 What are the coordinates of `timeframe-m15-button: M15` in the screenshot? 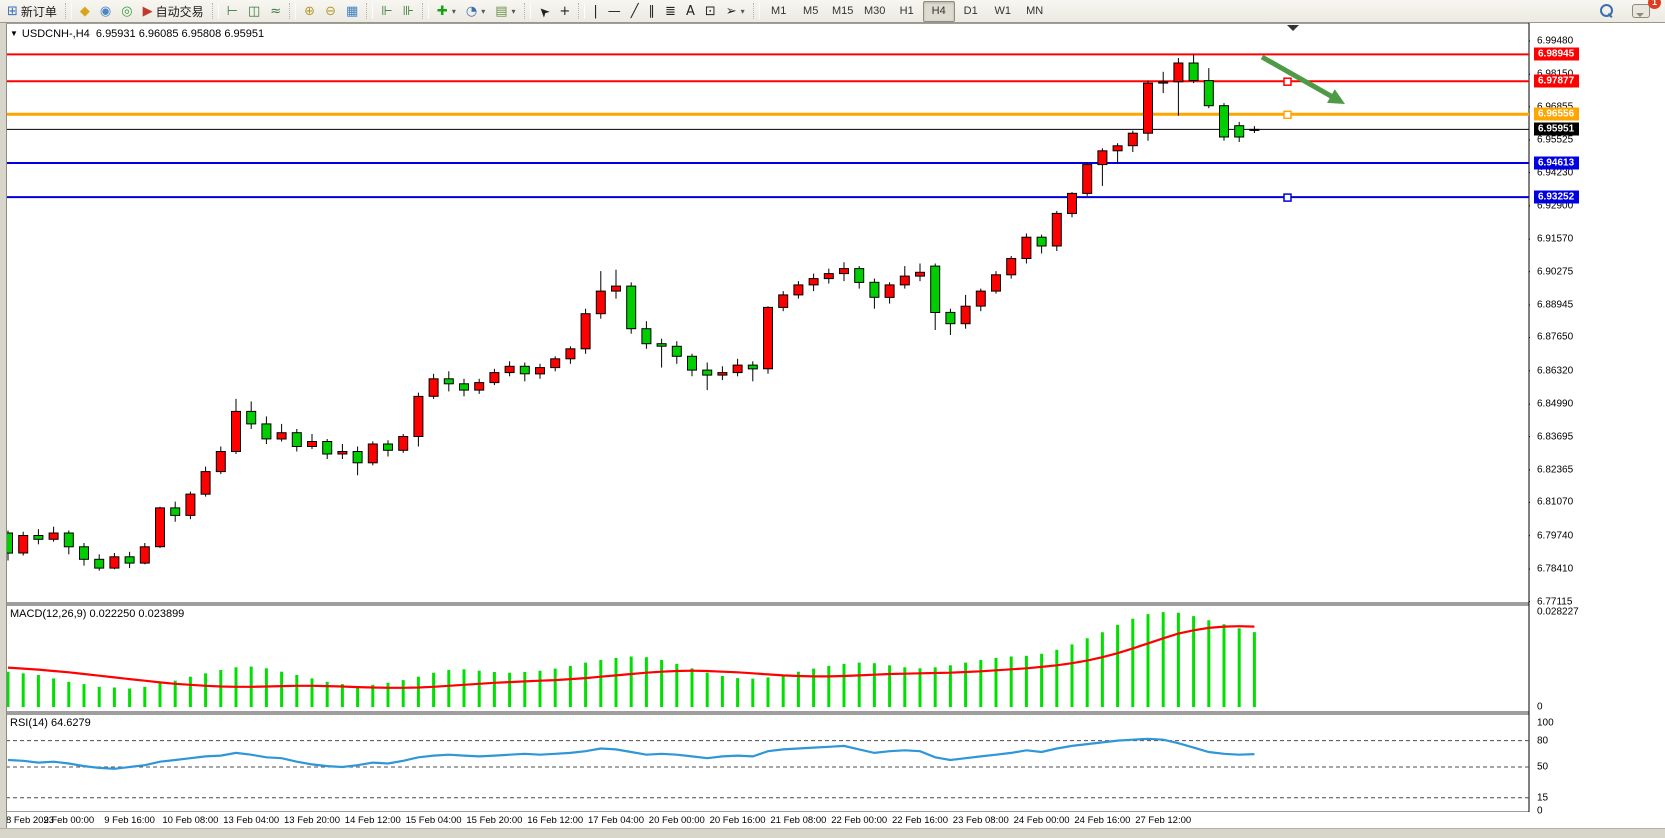 It's located at (842, 10).